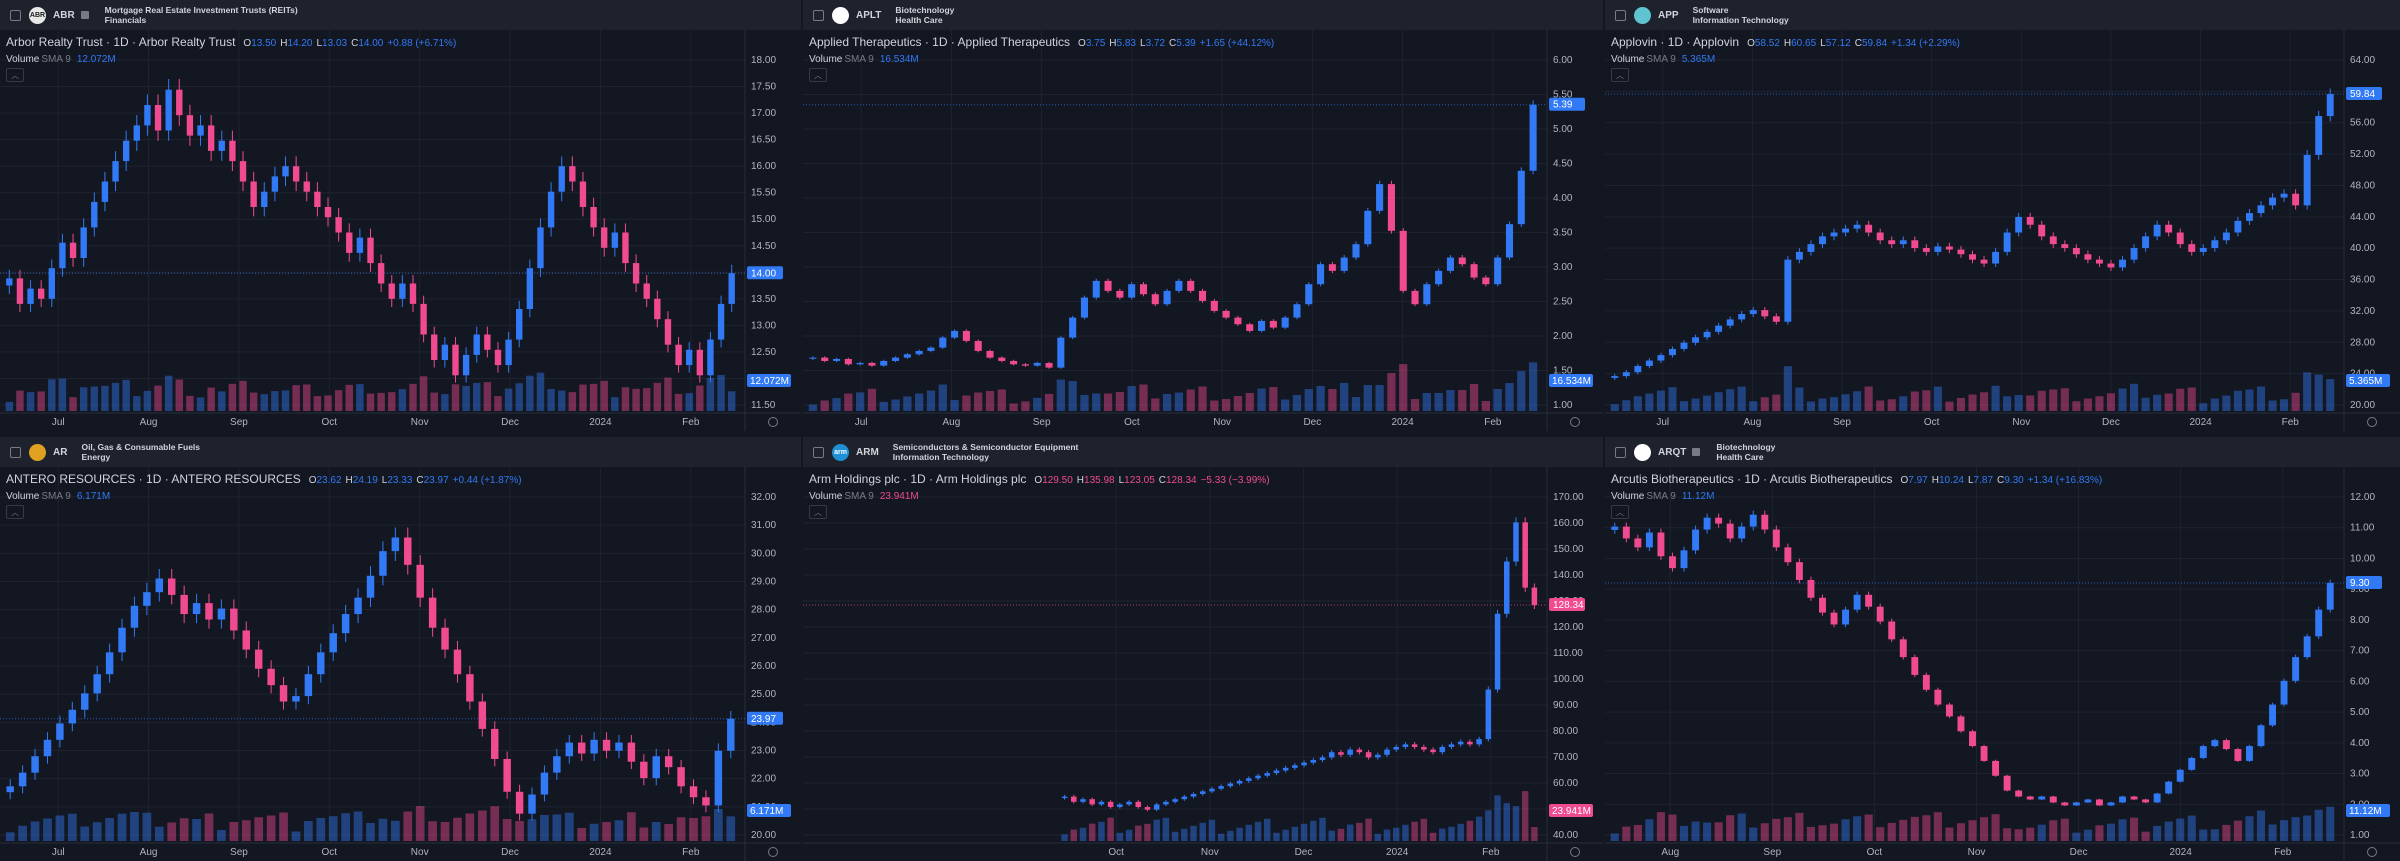 Image resolution: width=2400 pixels, height=861 pixels. I want to click on sma-label: SMA 9, so click(1661, 496).